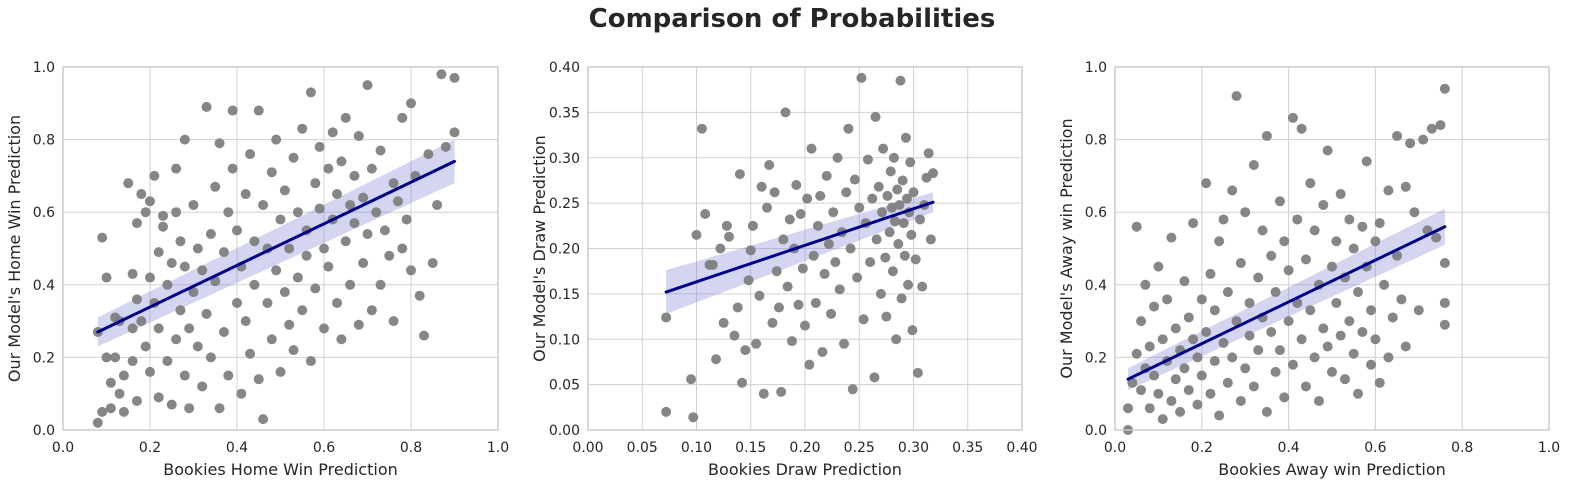 The image size is (1584, 492). What do you see at coordinates (587, 448) in the screenshot?
I see `x-tick-label: 0.00` at bounding box center [587, 448].